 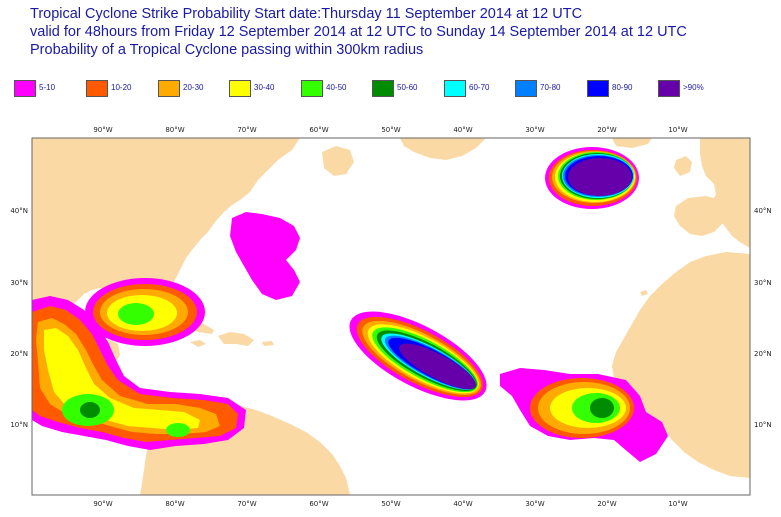 What do you see at coordinates (693, 87) in the screenshot?
I see `legend-label: >90%` at bounding box center [693, 87].